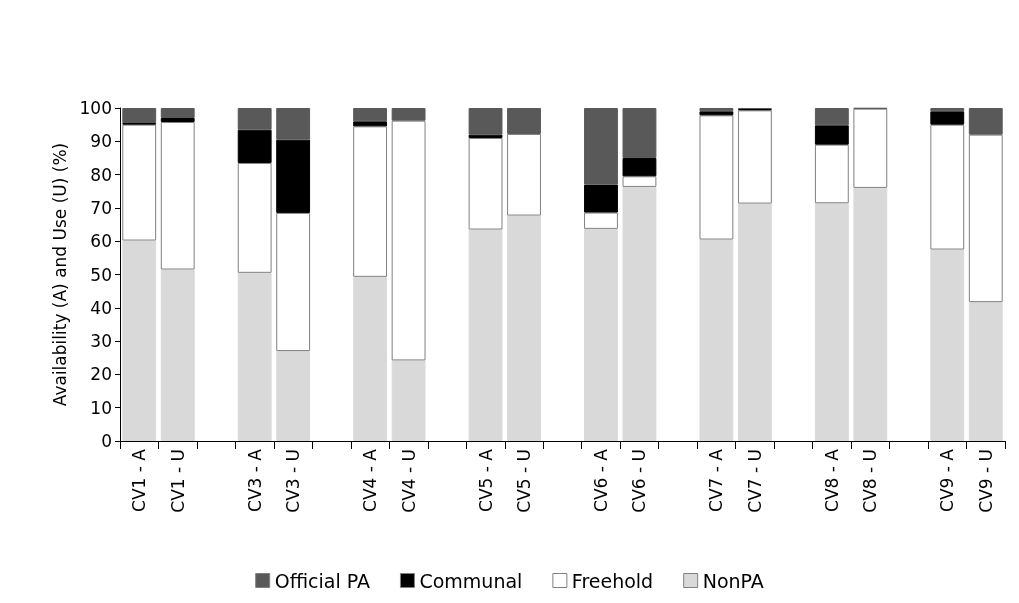 The width and height of the screenshot is (1019, 603). I want to click on y-tick-label: 0, so click(106, 441).